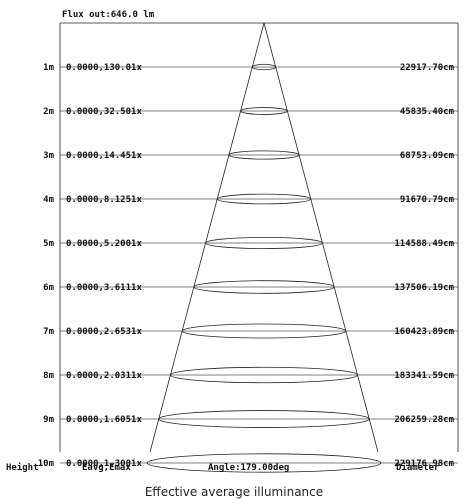 The height and width of the screenshot is (504, 468). I want to click on eavg-emax-value: 0.0000,32.501x, so click(104, 112).